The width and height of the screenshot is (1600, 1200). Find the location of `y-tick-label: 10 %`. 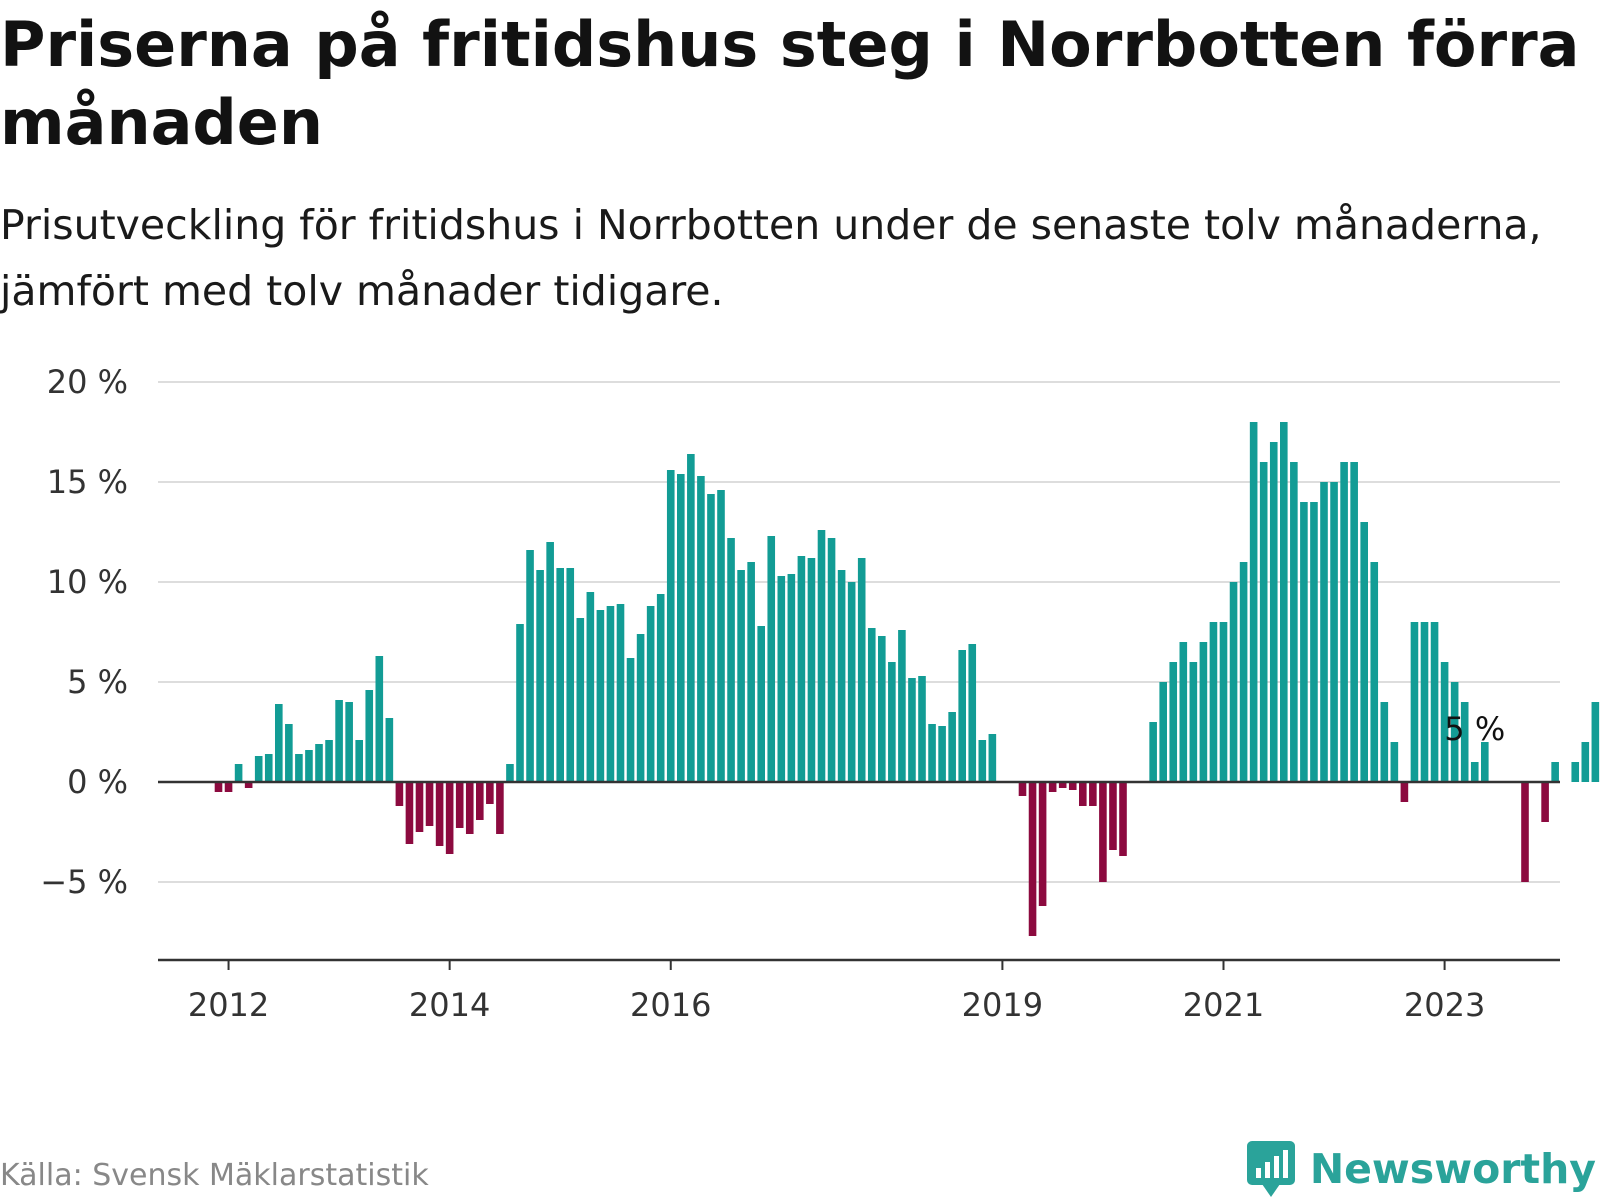

y-tick-label: 10 % is located at coordinates (87, 582).